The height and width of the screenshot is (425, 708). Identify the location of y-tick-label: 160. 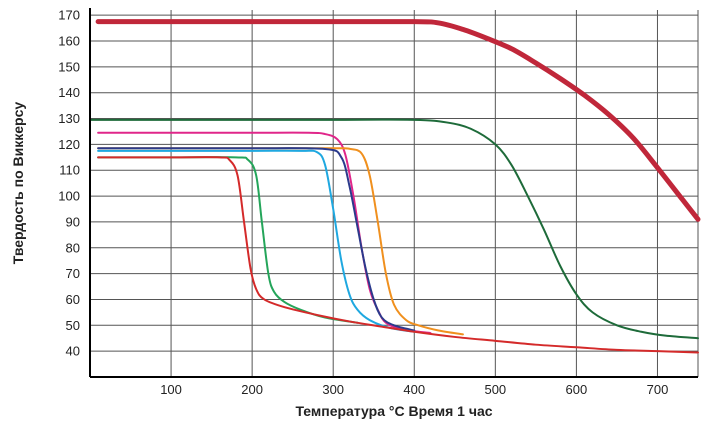
(69, 41).